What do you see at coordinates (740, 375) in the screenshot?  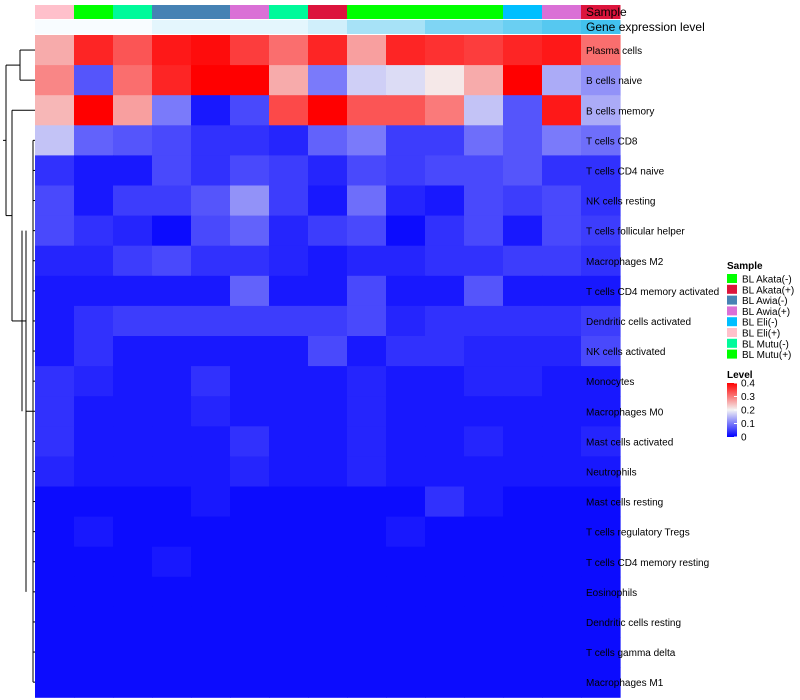 I see `level-legend-title: Level` at bounding box center [740, 375].